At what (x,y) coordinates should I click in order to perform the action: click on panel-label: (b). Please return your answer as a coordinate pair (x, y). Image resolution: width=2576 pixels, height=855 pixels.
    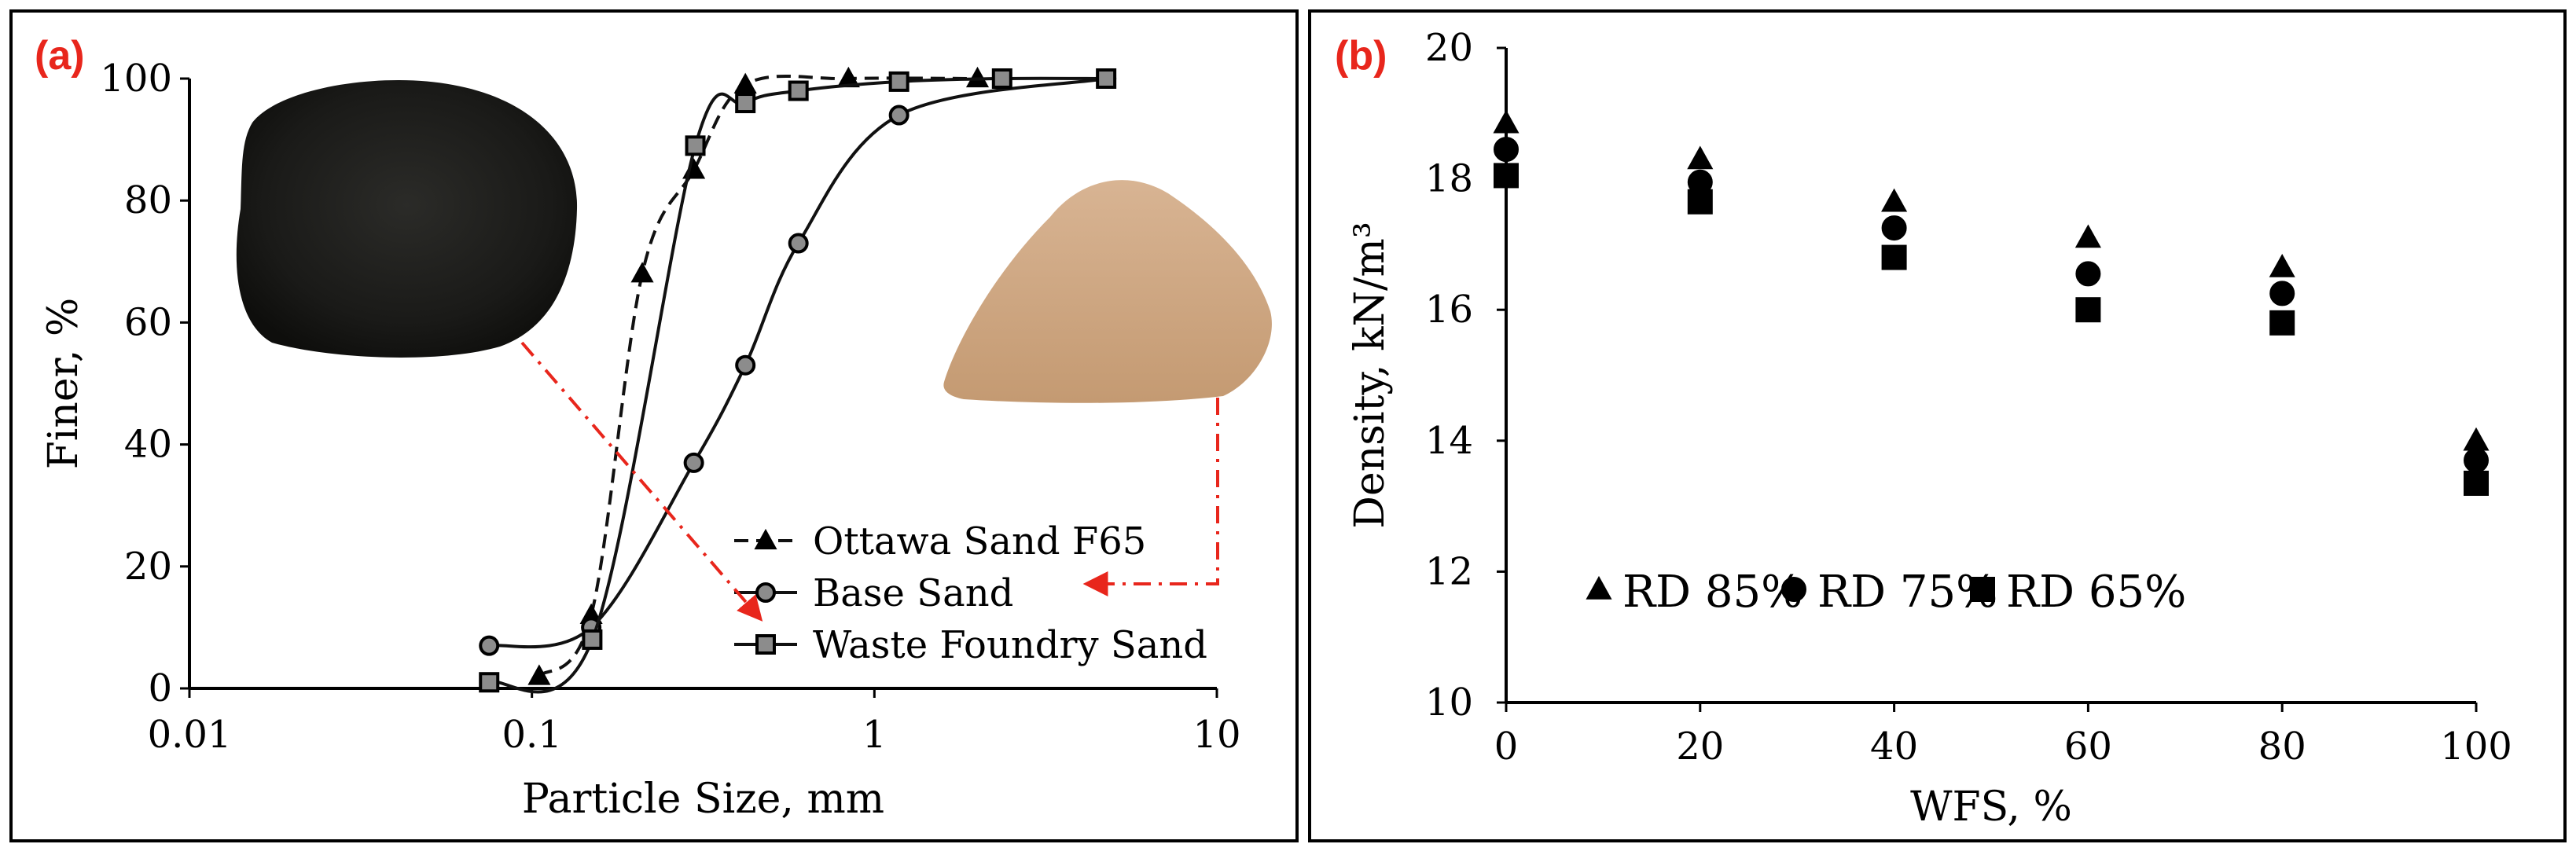
    Looking at the image, I should click on (1361, 56).